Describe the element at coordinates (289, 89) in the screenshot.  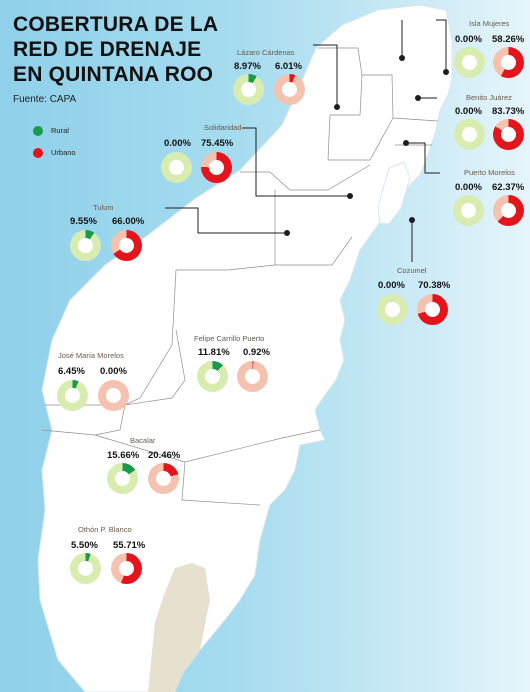
I see `urban-donut-lazaro-cardenas` at that location.